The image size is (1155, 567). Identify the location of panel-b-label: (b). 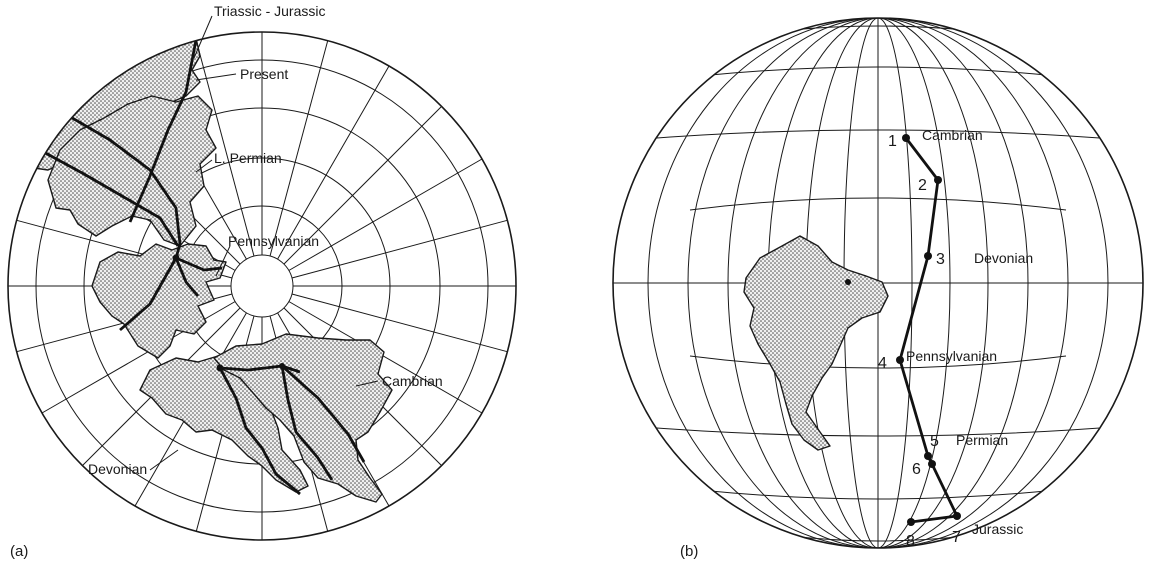
(689, 551).